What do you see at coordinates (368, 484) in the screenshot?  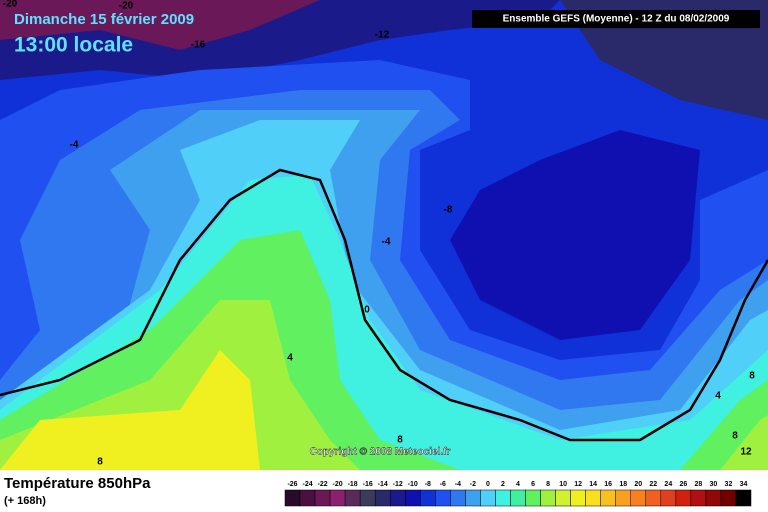 I see `legend-tick-label: -16` at bounding box center [368, 484].